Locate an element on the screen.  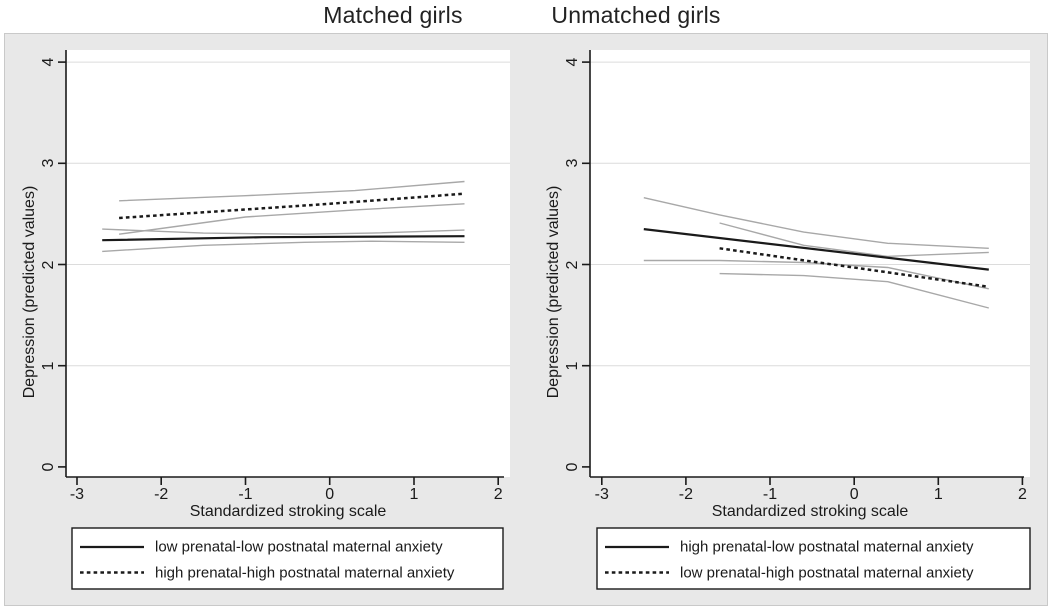
panel-title-matched-girls: Matched girls is located at coordinates (393, 15).